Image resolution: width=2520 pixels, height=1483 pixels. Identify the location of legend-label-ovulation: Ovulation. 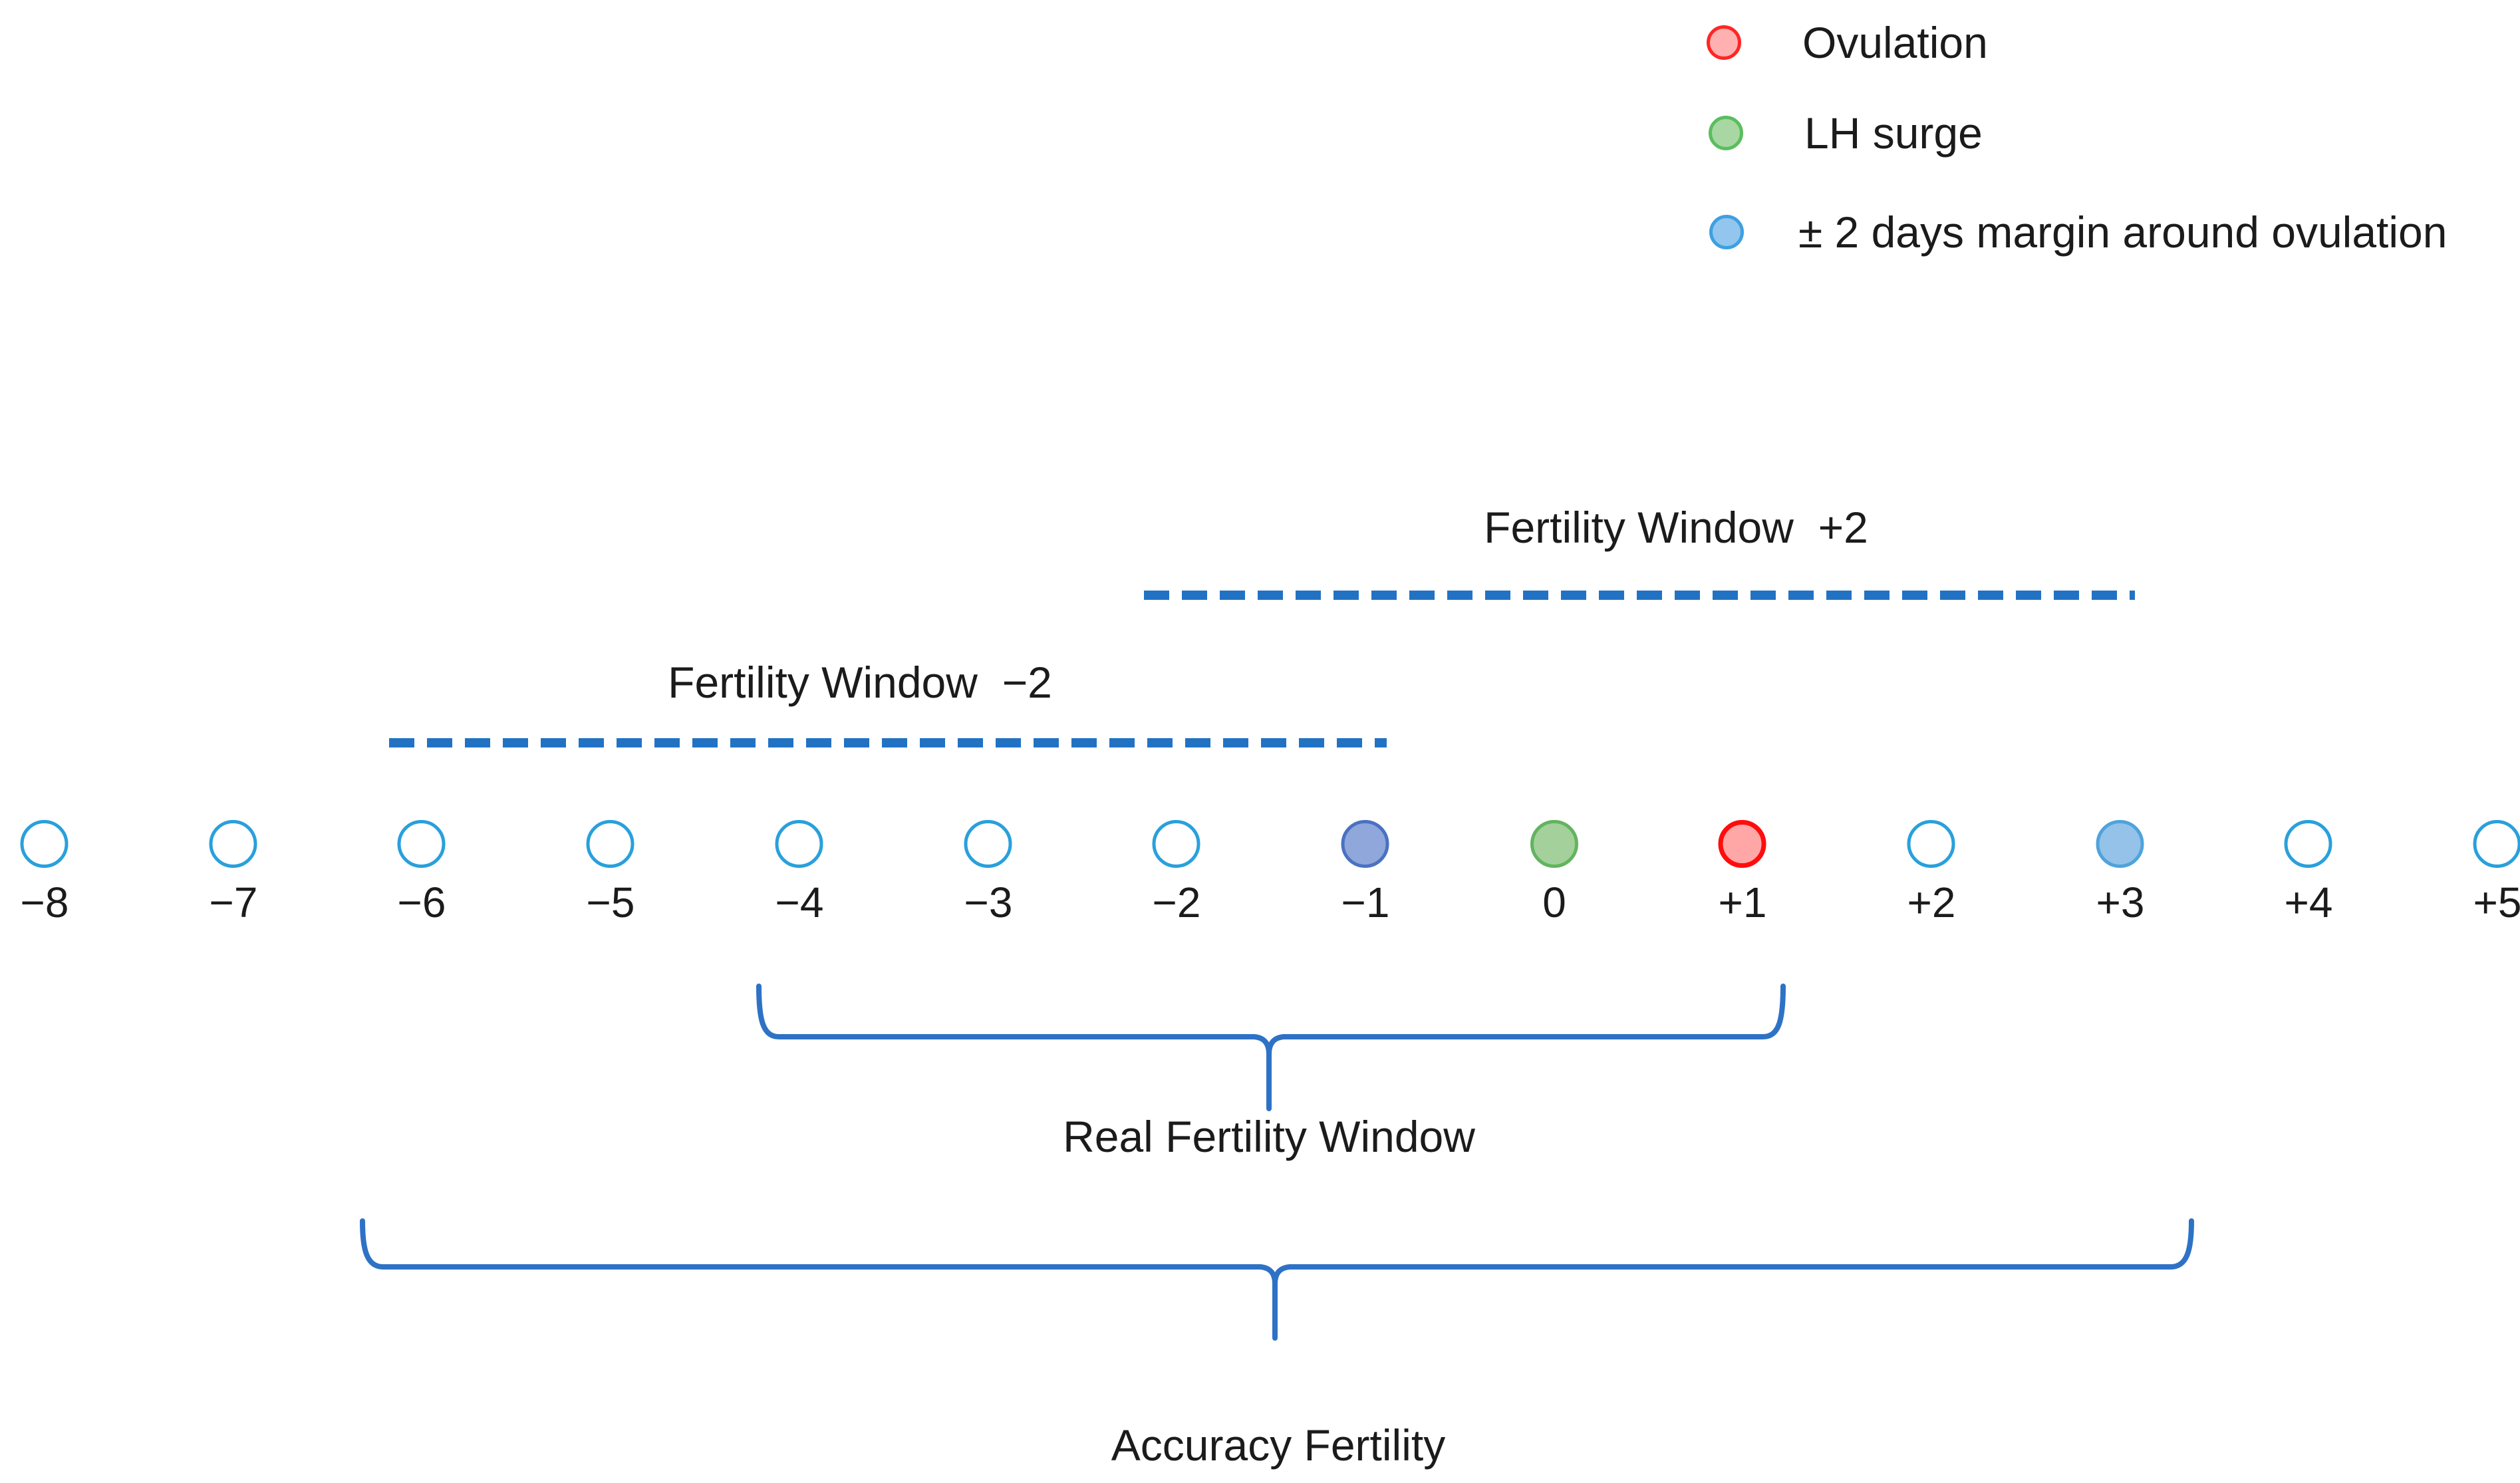
(1895, 42).